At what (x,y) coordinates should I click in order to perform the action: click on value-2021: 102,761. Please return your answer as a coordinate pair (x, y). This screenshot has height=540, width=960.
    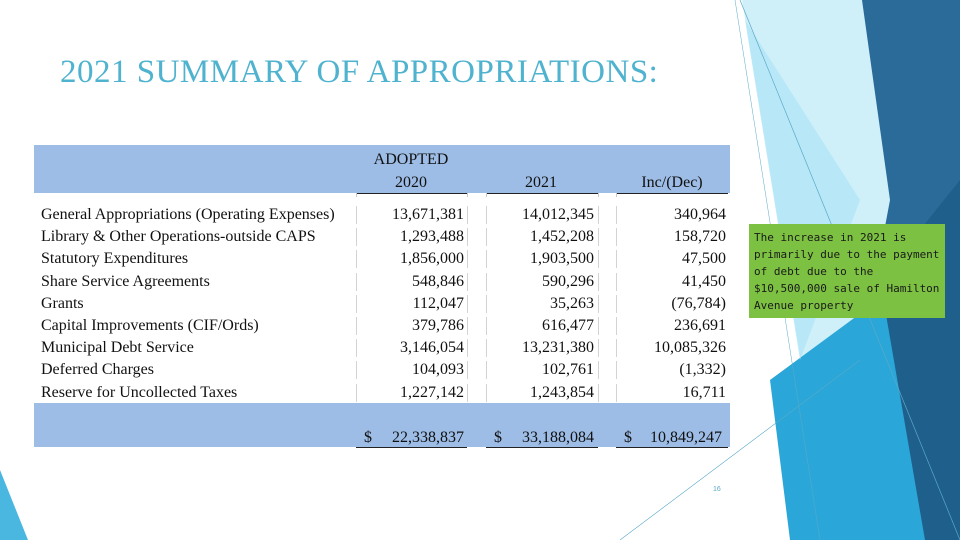
    Looking at the image, I should click on (568, 370).